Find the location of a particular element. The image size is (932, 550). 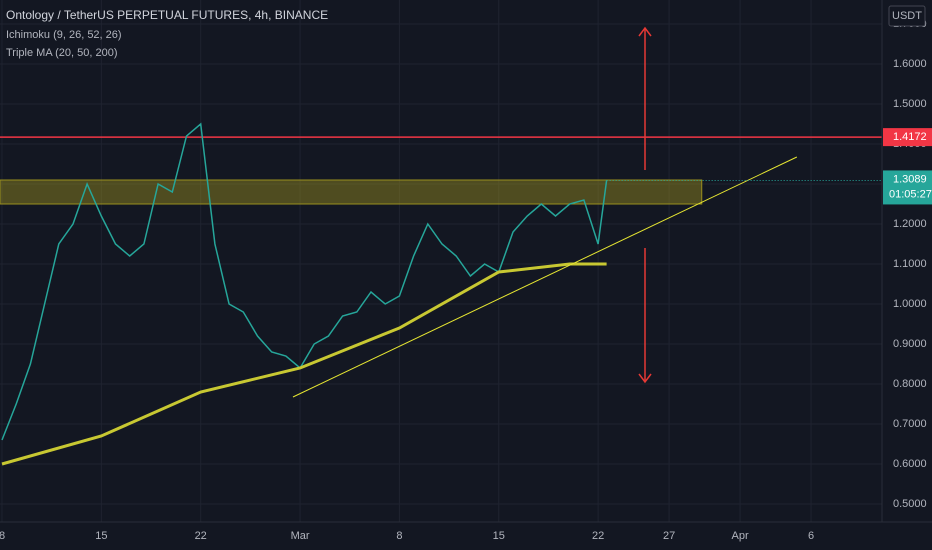

last-price-box is located at coordinates (907, 187).